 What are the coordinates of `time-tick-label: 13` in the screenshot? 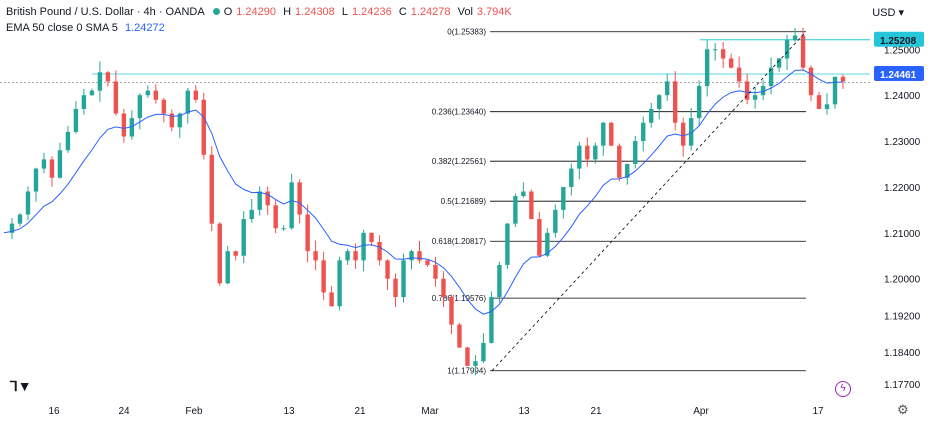 It's located at (289, 411).